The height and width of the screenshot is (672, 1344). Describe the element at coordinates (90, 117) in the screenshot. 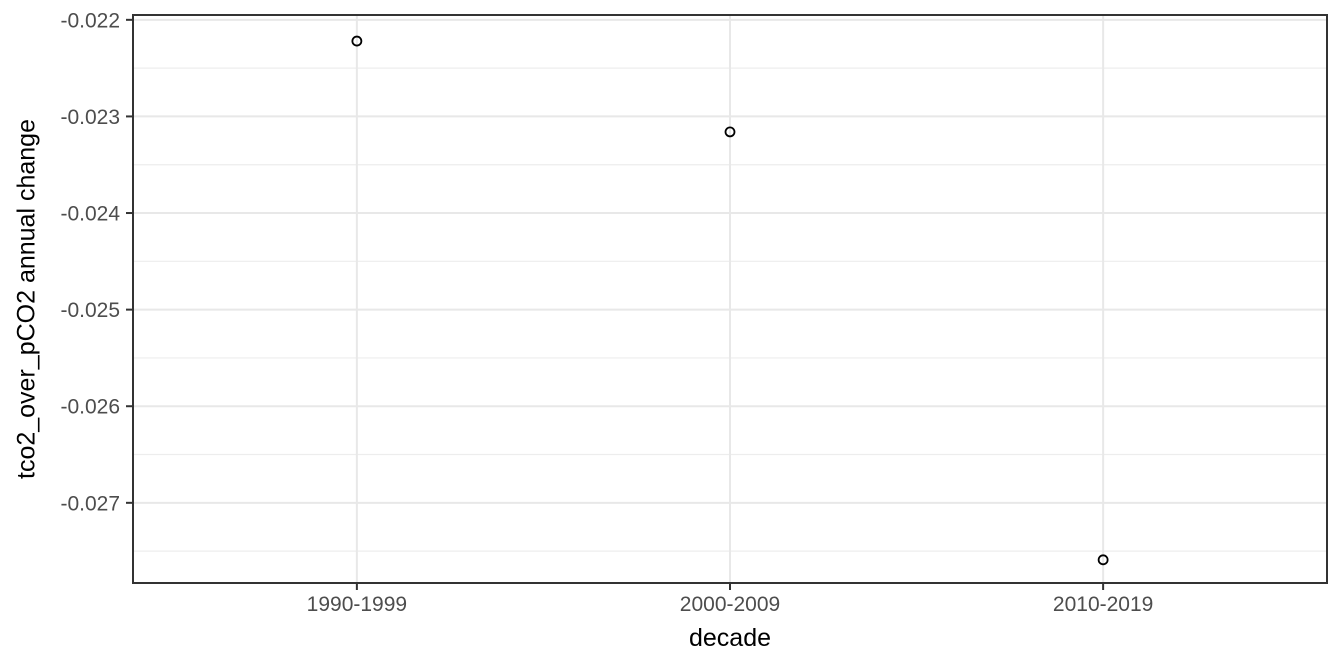

I see `y-tick-label: -0.023` at that location.